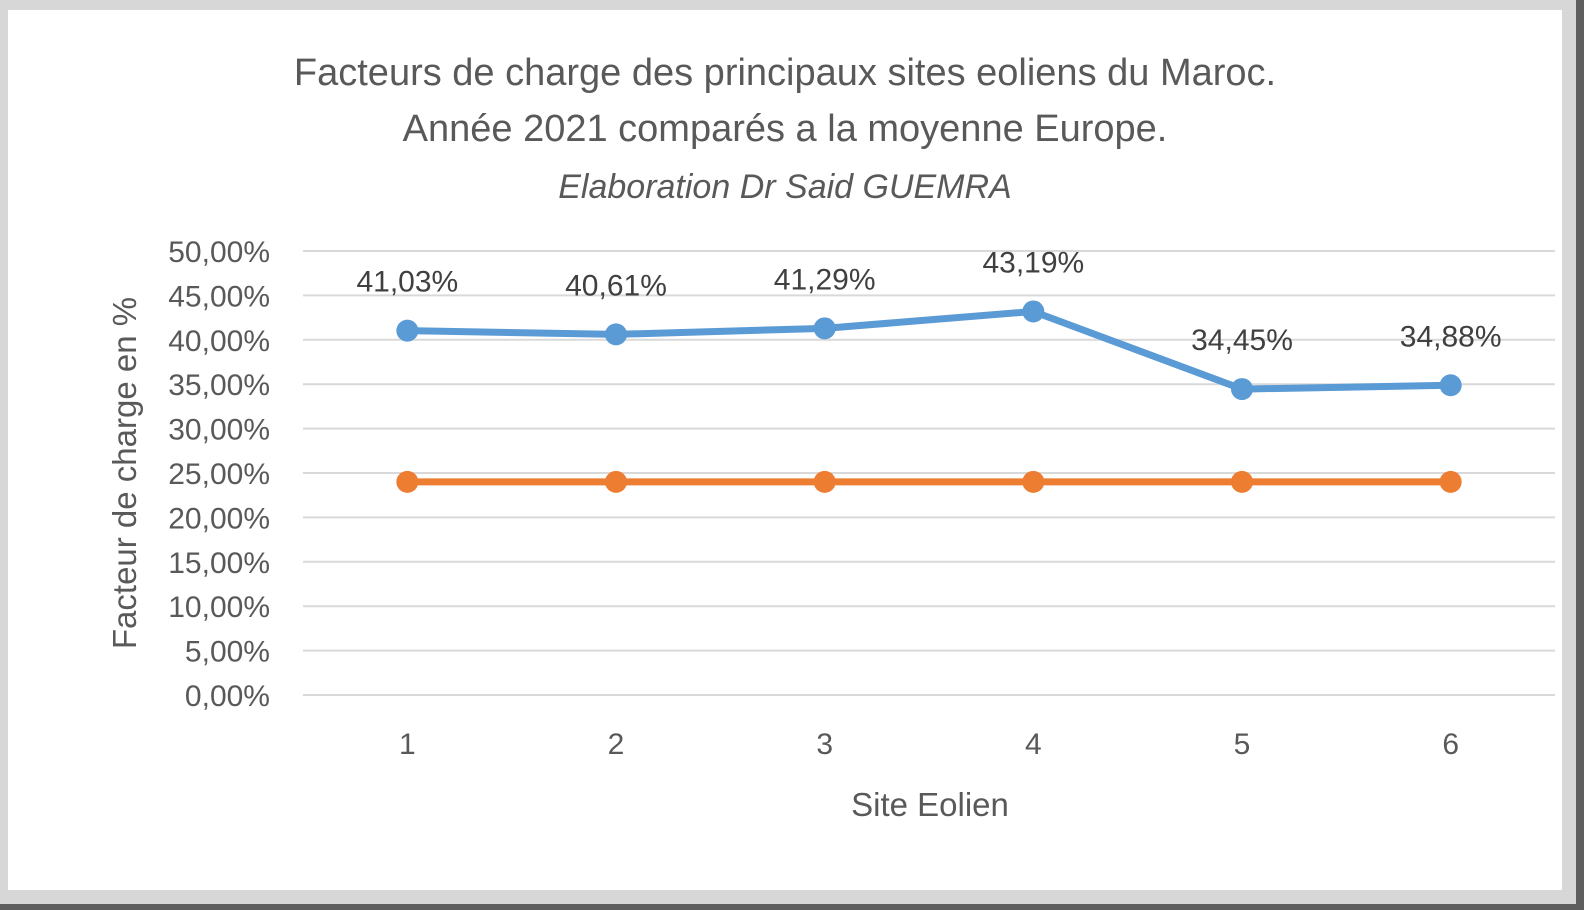 Image resolution: width=1584 pixels, height=910 pixels. What do you see at coordinates (227, 652) in the screenshot?
I see `y-tick-label: 5,00%` at bounding box center [227, 652].